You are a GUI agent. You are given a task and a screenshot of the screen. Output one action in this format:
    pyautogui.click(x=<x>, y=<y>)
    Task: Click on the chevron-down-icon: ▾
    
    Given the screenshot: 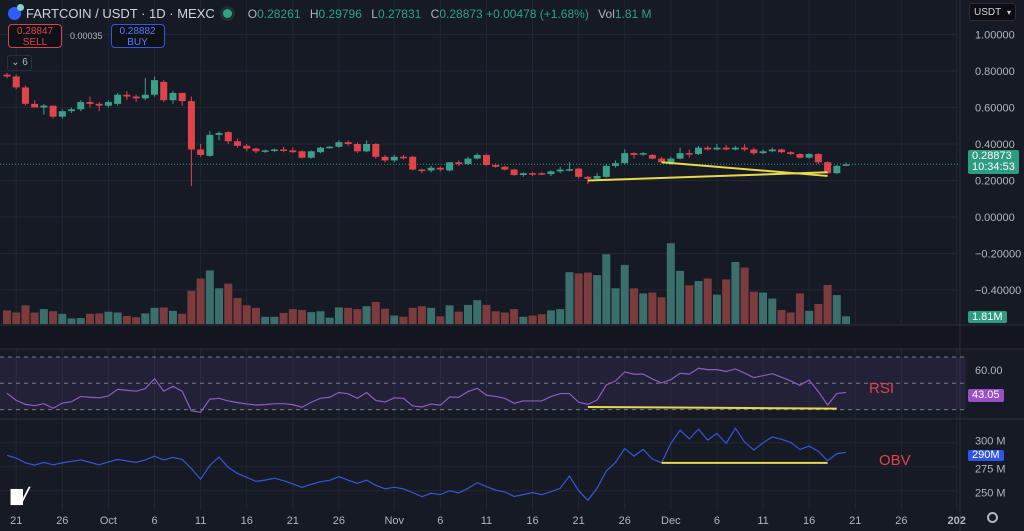 What is the action you would take?
    pyautogui.click(x=1008, y=12)
    